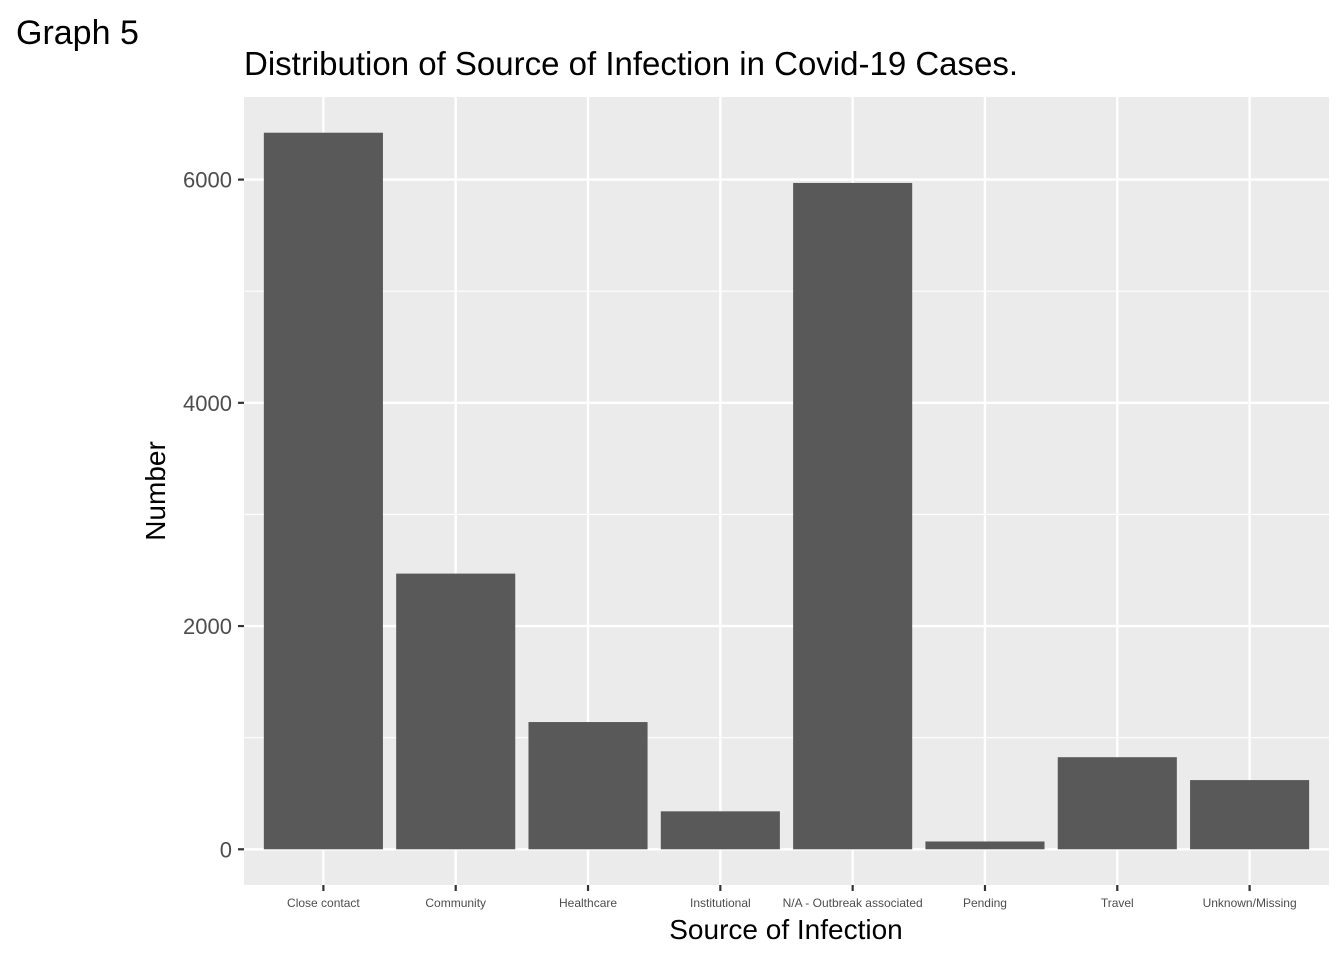 The image size is (1344, 960). What do you see at coordinates (323, 903) in the screenshot?
I see `x-tick-label: Close contact` at bounding box center [323, 903].